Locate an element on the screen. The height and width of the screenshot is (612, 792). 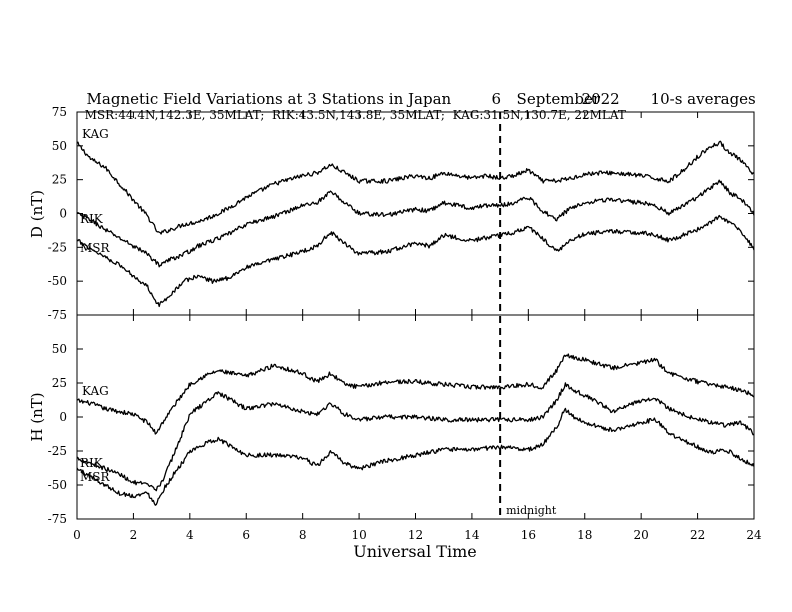
d-ytick-label: 25 is located at coordinates (59, 180).